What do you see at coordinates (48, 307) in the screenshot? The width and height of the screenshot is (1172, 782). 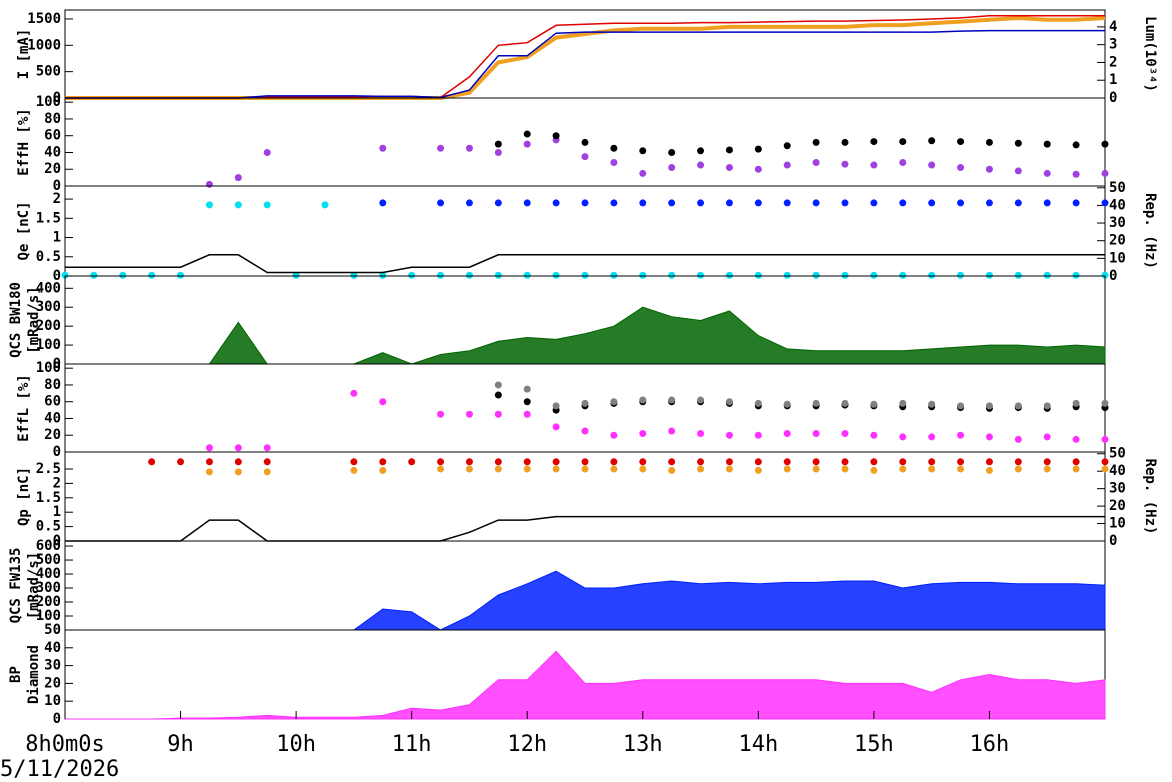 I see `y-tick-label: 300` at bounding box center [48, 307].